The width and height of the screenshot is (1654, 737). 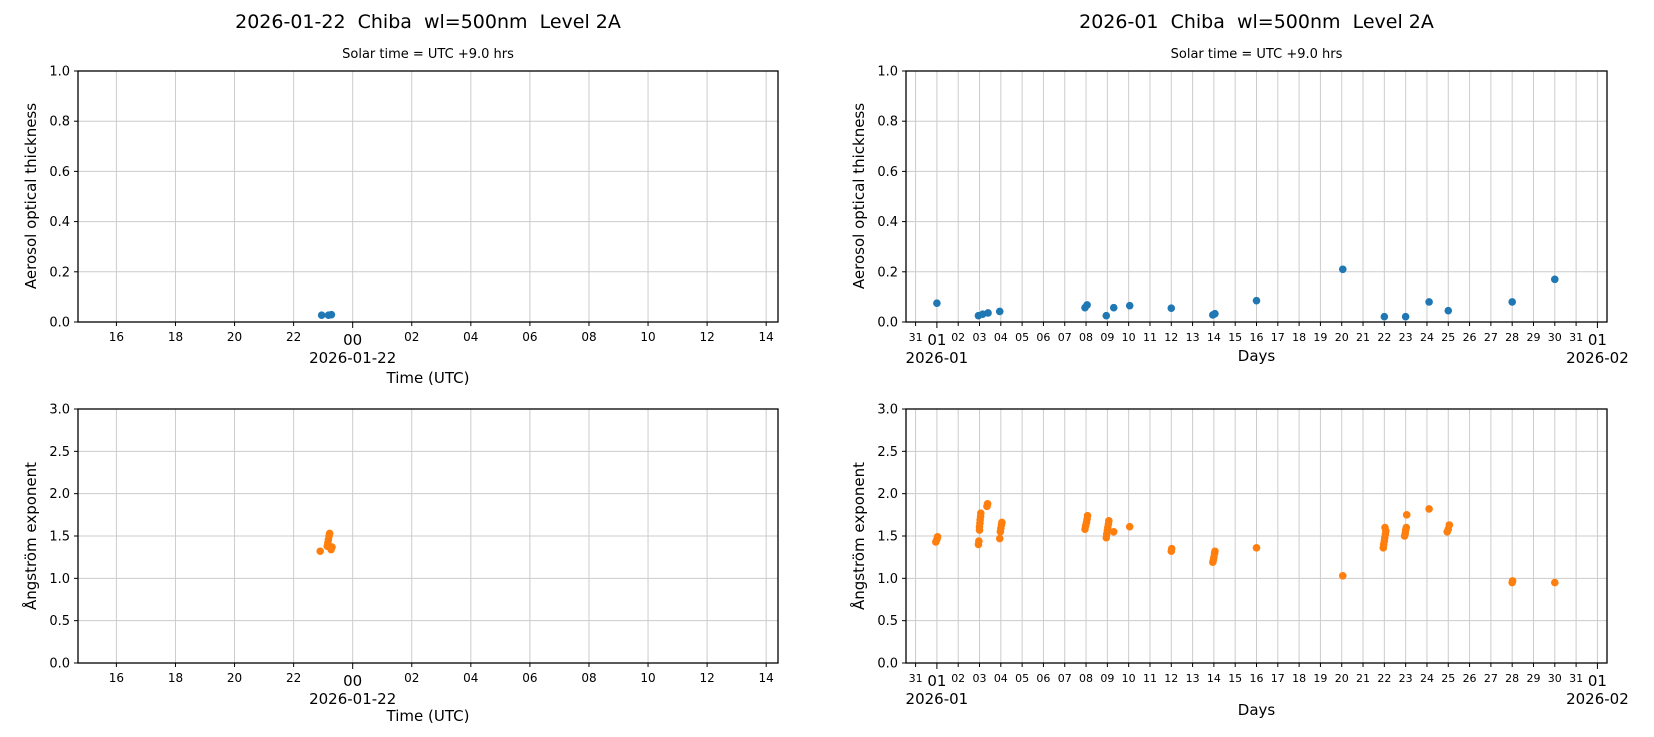 I want to click on y-tick-label: 0.4, so click(x=59, y=222).